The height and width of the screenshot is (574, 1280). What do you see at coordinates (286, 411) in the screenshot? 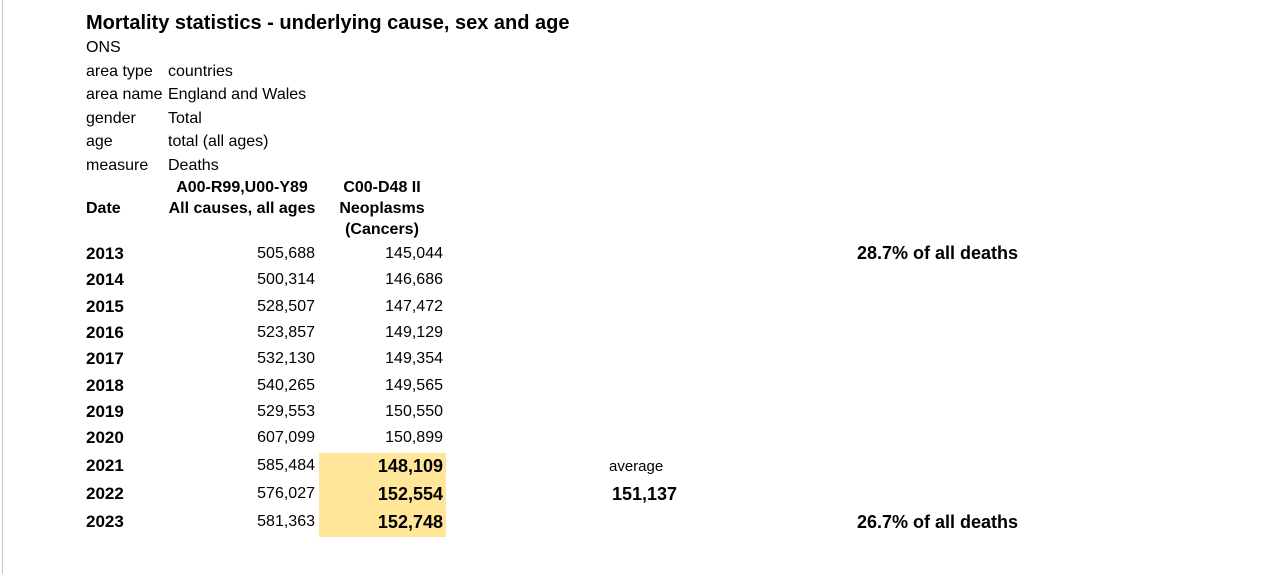
I see `all-causes-cell: 529,553` at bounding box center [286, 411].